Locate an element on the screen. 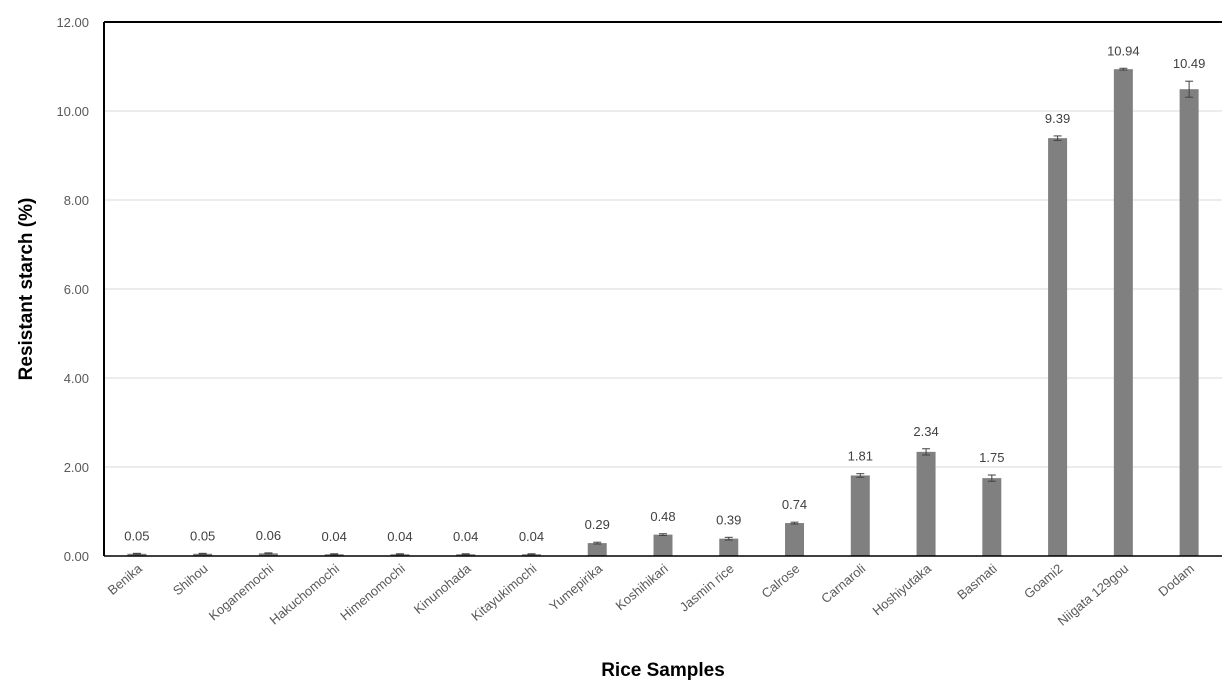 Image resolution: width=1224 pixels, height=687 pixels. y-axis-title: Resistant starch (%) is located at coordinates (26, 289).